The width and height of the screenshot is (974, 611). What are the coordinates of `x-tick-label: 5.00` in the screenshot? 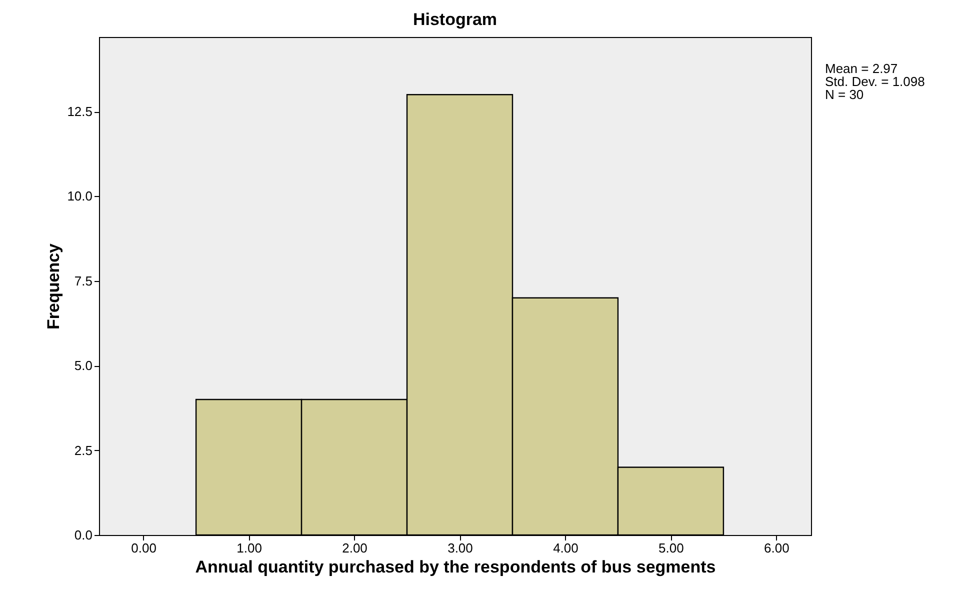 It's located at (671, 548).